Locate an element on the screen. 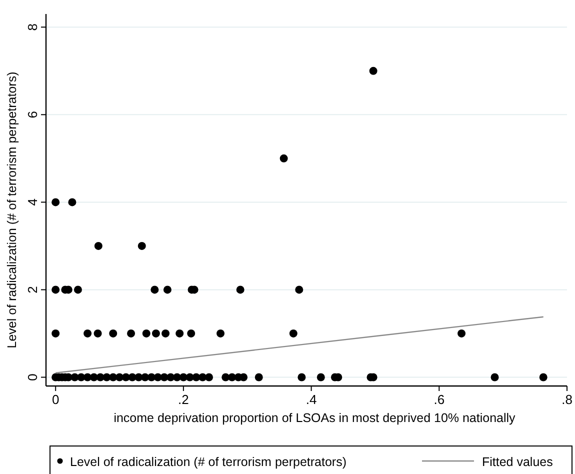 This screenshot has width=575, height=474. y-tick-label: 2 is located at coordinates (32, 290).